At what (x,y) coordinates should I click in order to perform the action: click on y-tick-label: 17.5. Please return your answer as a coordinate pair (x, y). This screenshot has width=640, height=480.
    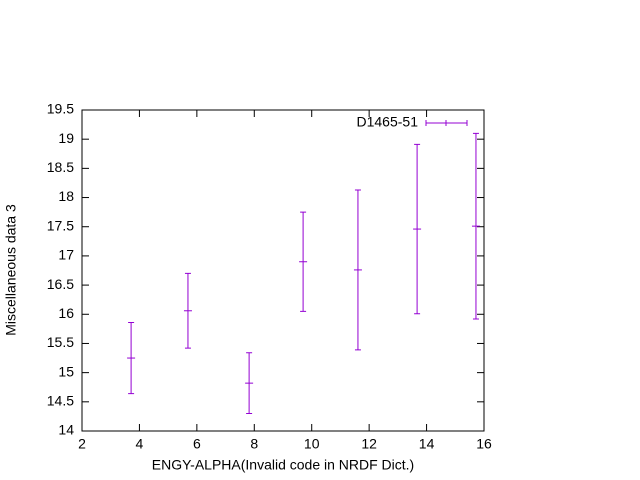
    Looking at the image, I should click on (60, 225).